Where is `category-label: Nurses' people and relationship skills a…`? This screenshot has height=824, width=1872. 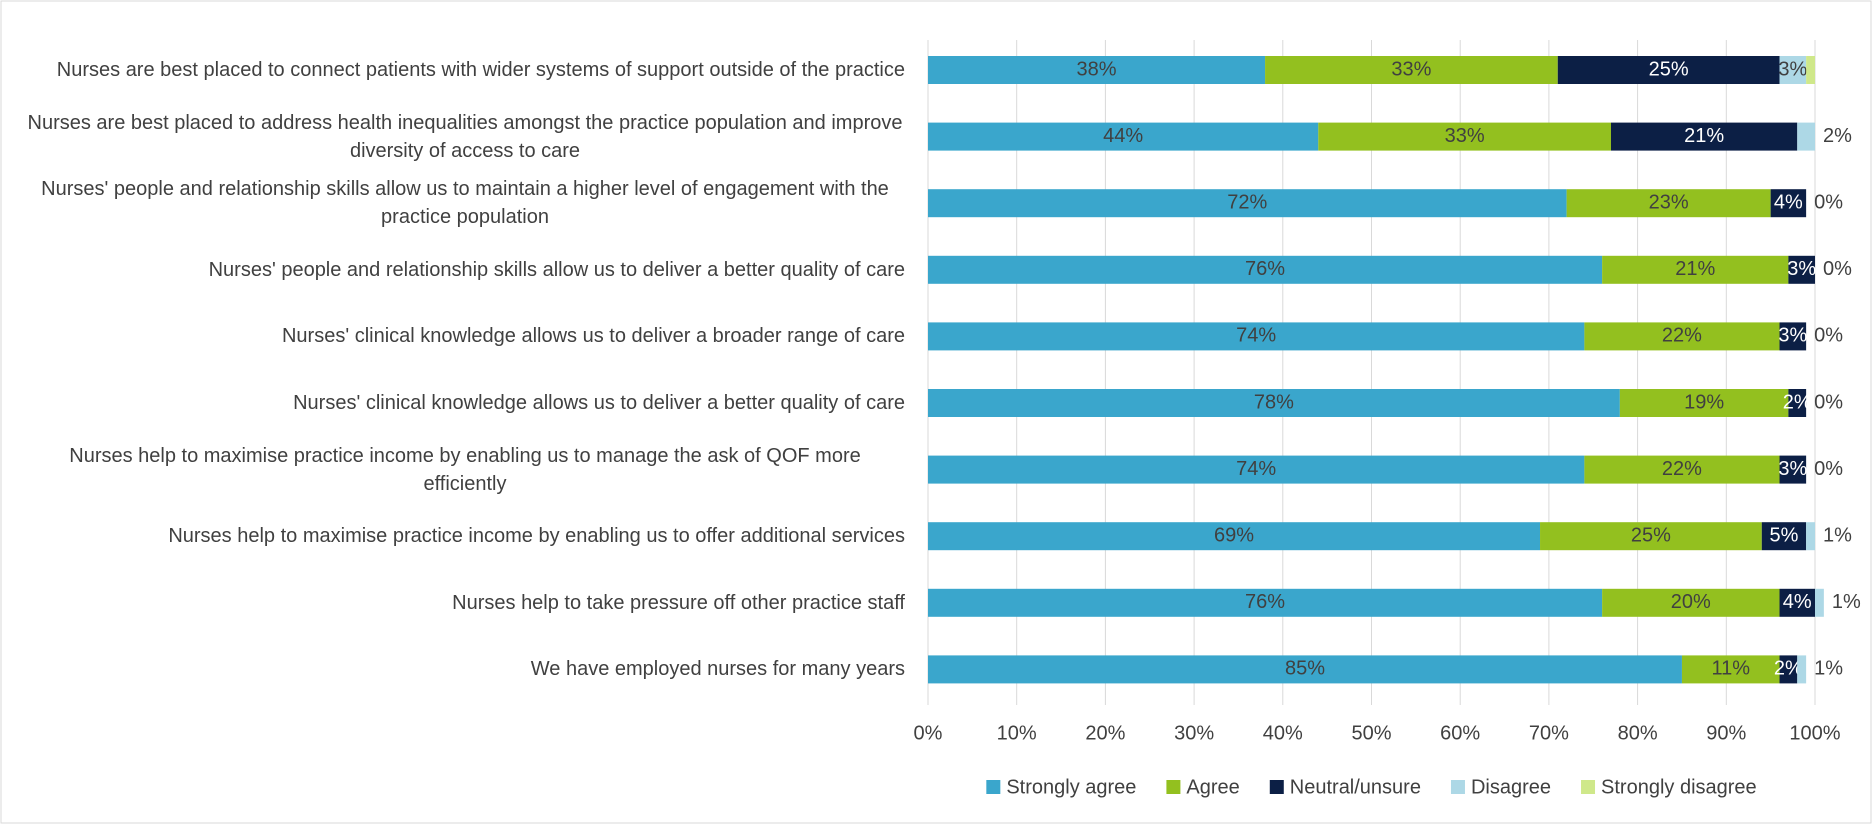
category-label: Nurses' people and relationship skills a… is located at coordinates (465, 203).